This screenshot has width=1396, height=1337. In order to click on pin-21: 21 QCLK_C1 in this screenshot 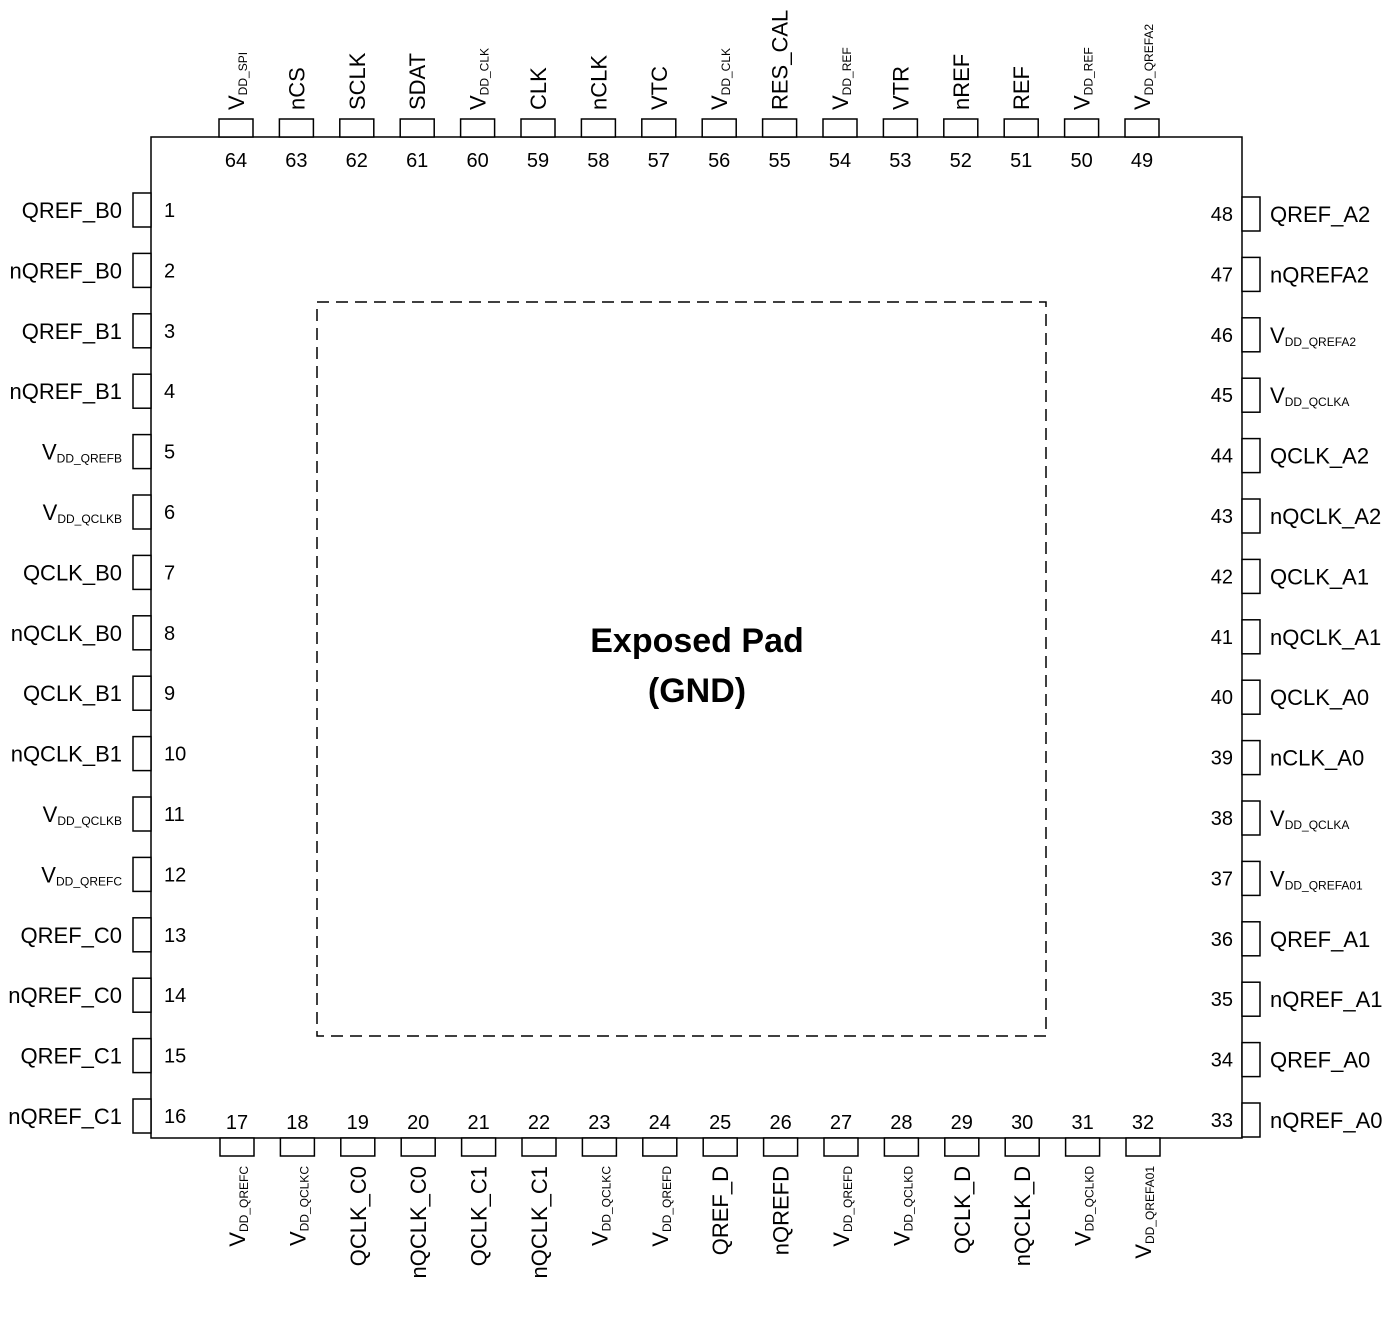, I will do `click(478, 1189)`.